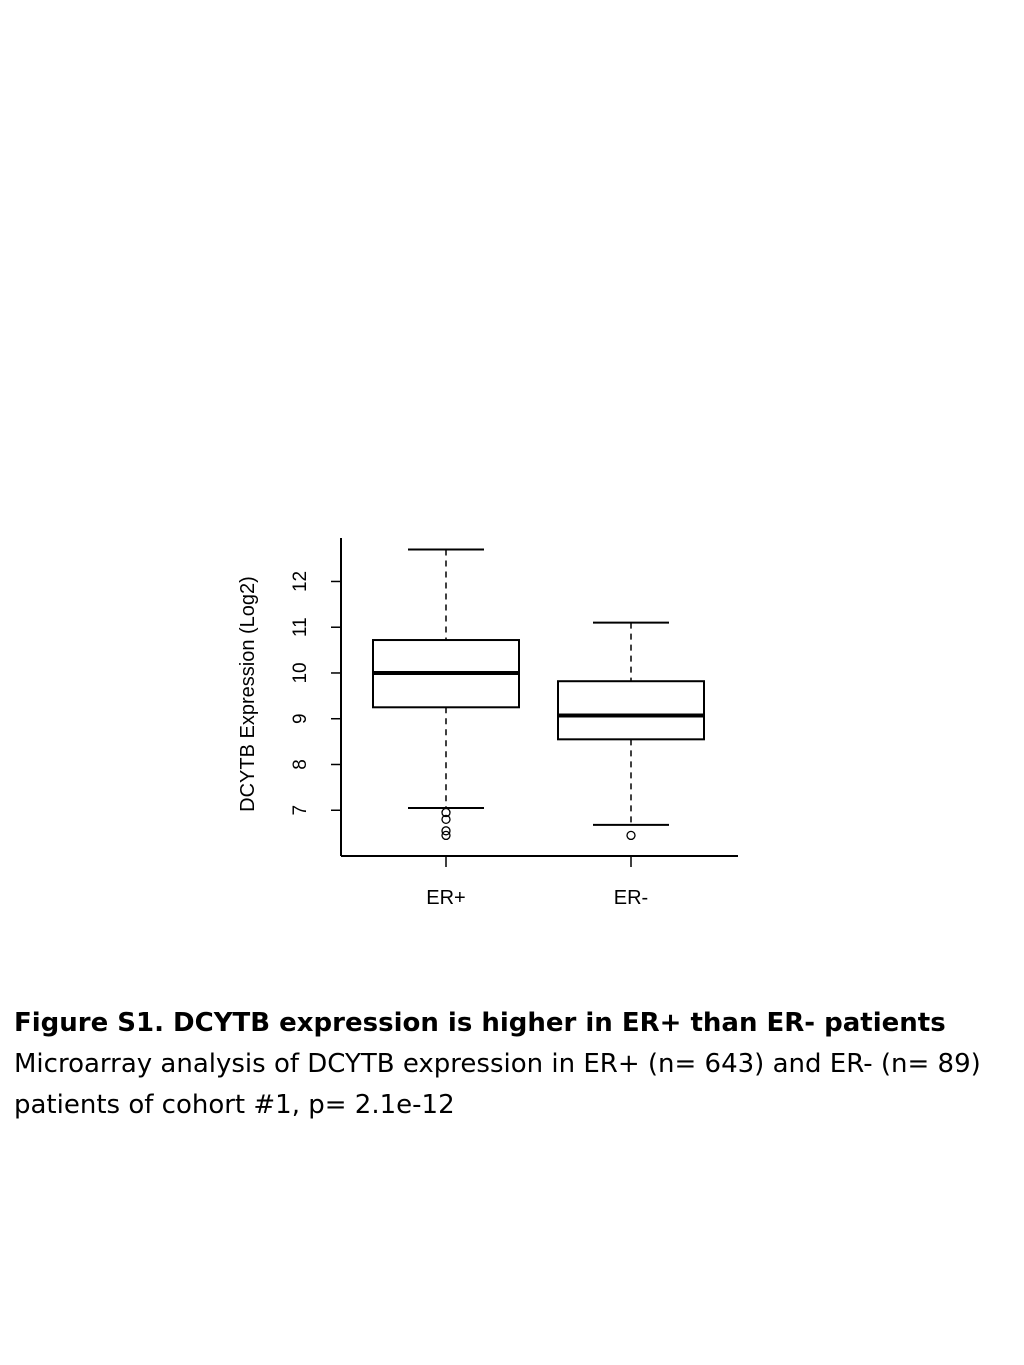 The width and height of the screenshot is (1024, 1365). I want to click on boxes, so click(538, 694).